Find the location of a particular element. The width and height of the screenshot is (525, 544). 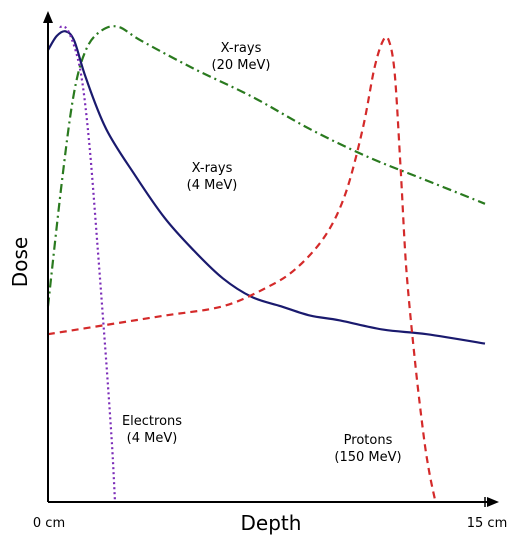

series-label-protons: Protons (150 MeV) is located at coordinates (367, 449).